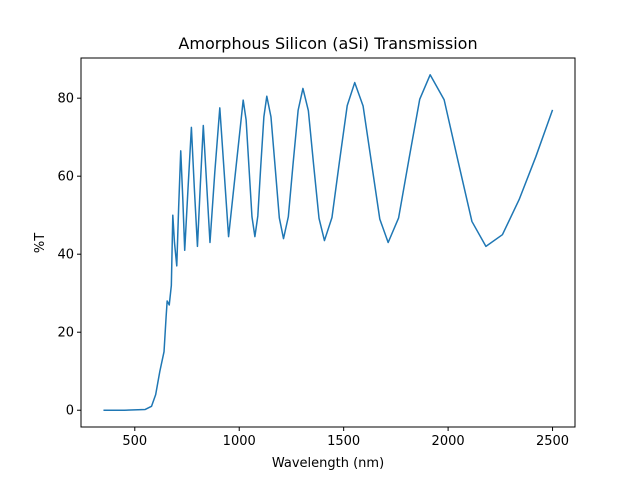  What do you see at coordinates (65, 99) in the screenshot?
I see `y-tick-label: 80` at bounding box center [65, 99].